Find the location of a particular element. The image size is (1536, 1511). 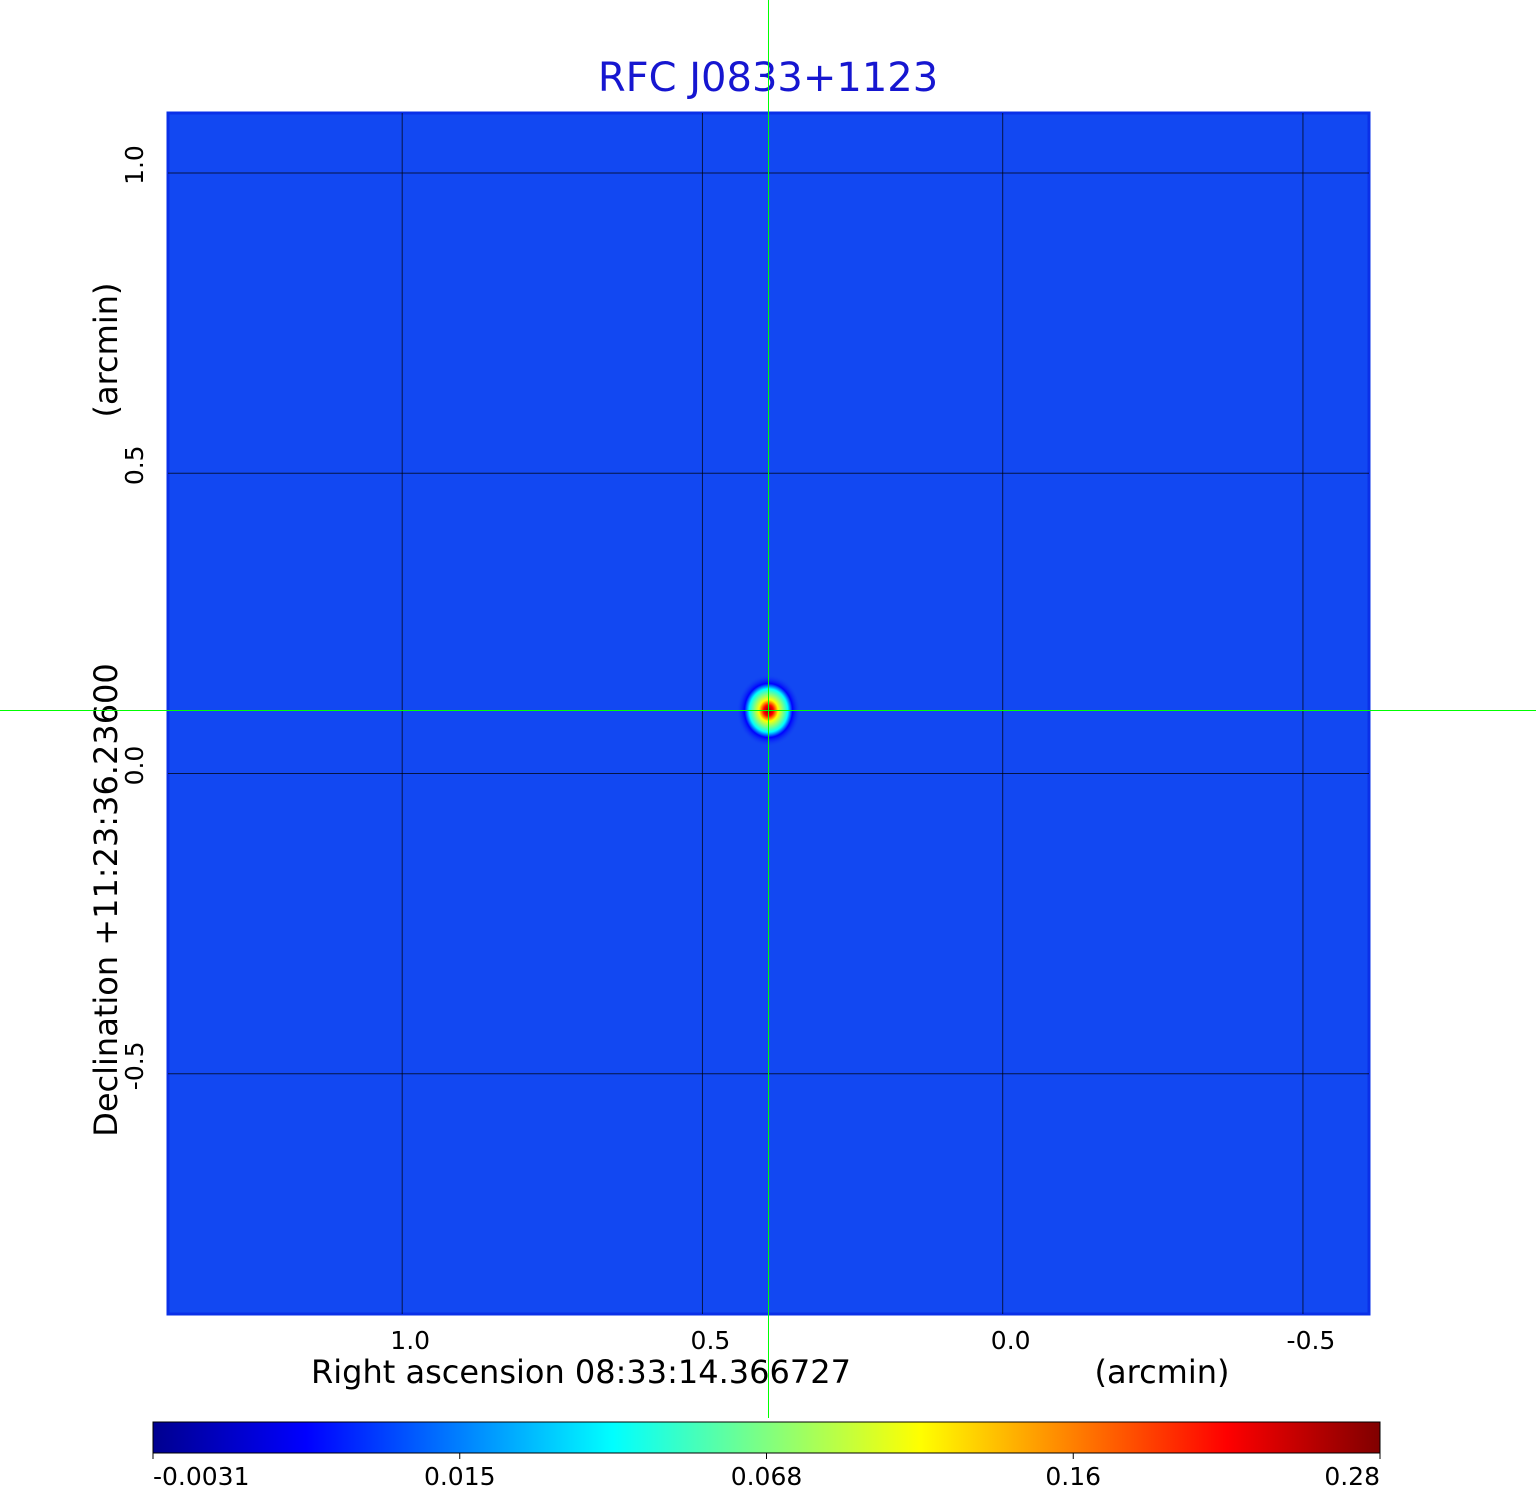

y-tick-label: 1.0 is located at coordinates (134, 165).